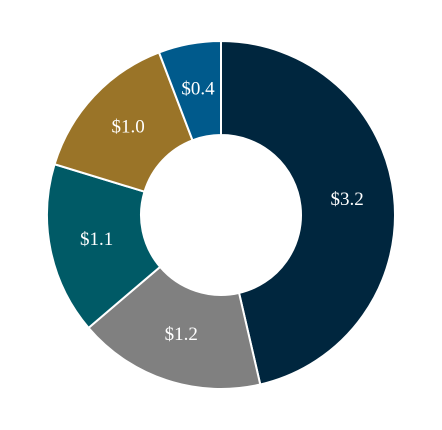 Image resolution: width=442 pixels, height=430 pixels. What do you see at coordinates (181, 334) in the screenshot?
I see `data-label: $1.2` at bounding box center [181, 334].